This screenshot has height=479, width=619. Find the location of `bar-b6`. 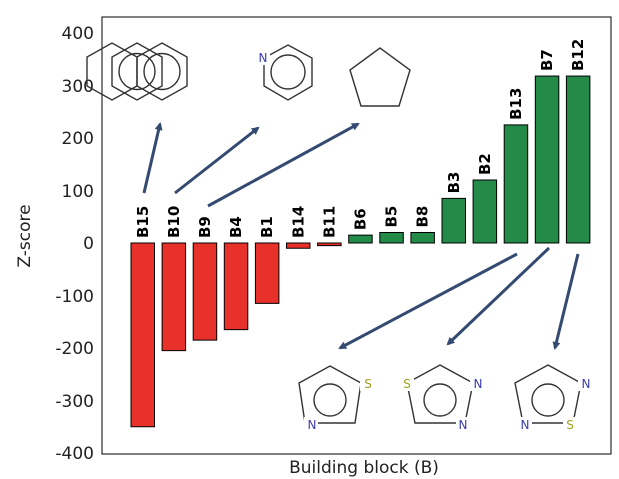

bar-b6 is located at coordinates (360, 239).